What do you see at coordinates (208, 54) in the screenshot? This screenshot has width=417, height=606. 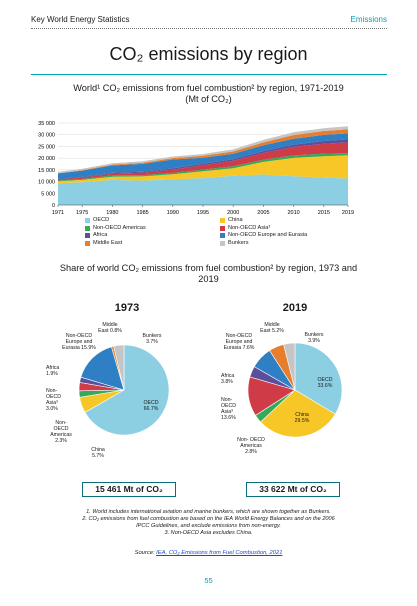 I see `page-title: CO₂ emissions by region` at bounding box center [208, 54].